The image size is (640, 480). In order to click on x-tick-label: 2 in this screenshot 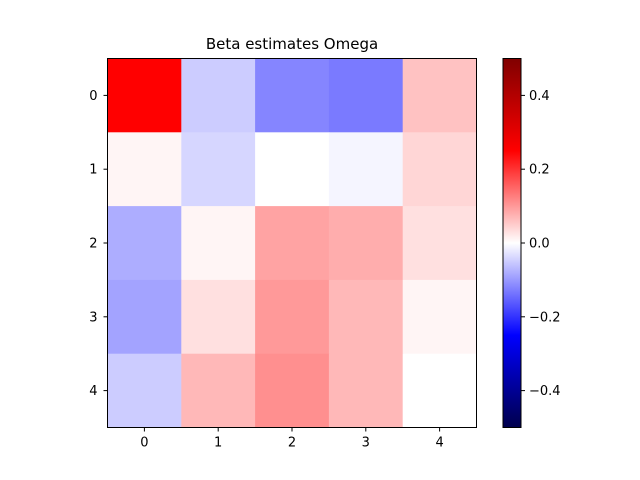, I will do `click(292, 443)`.